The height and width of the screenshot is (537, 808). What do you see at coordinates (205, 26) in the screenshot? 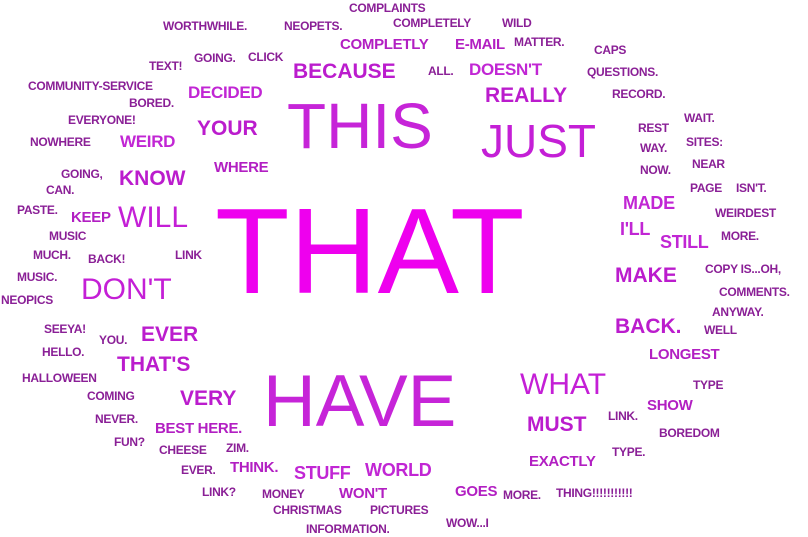
I see `word-worthwhile: WORTHWHILE.` at bounding box center [205, 26].